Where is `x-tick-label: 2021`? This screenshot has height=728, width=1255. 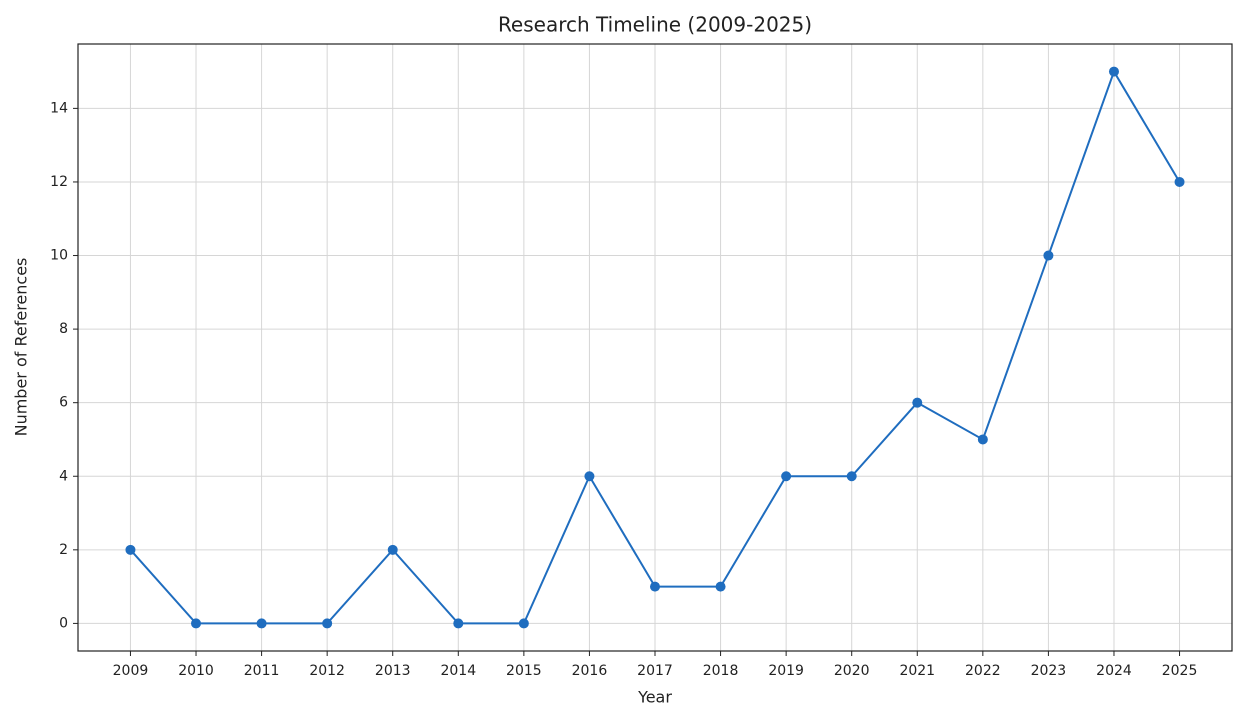
x-tick-label: 2021 is located at coordinates (917, 671).